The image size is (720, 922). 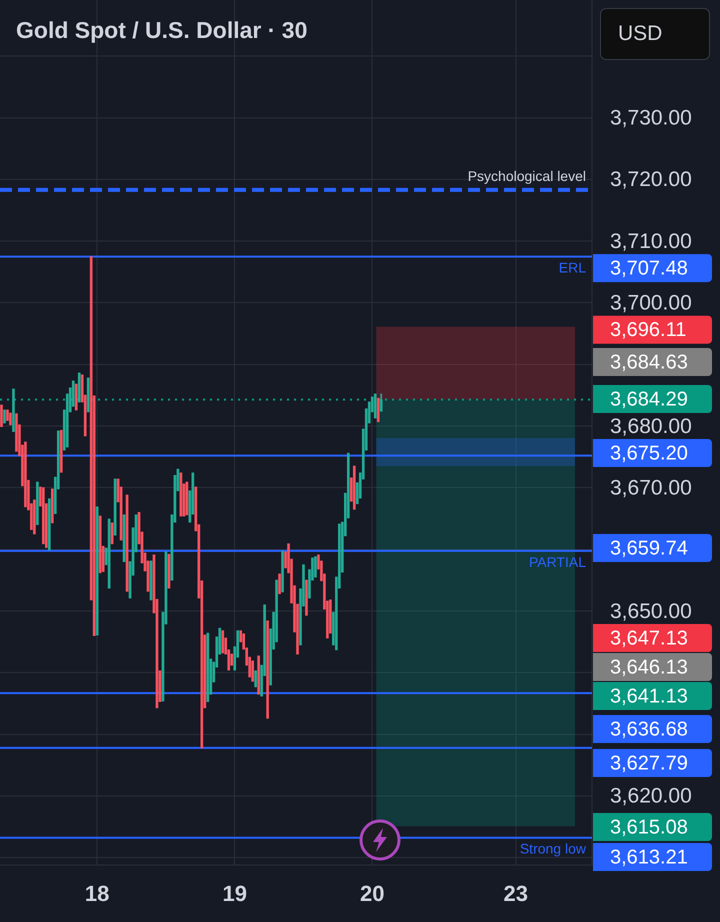 What do you see at coordinates (651, 118) in the screenshot?
I see `y-tick-label: 3,730.00` at bounding box center [651, 118].